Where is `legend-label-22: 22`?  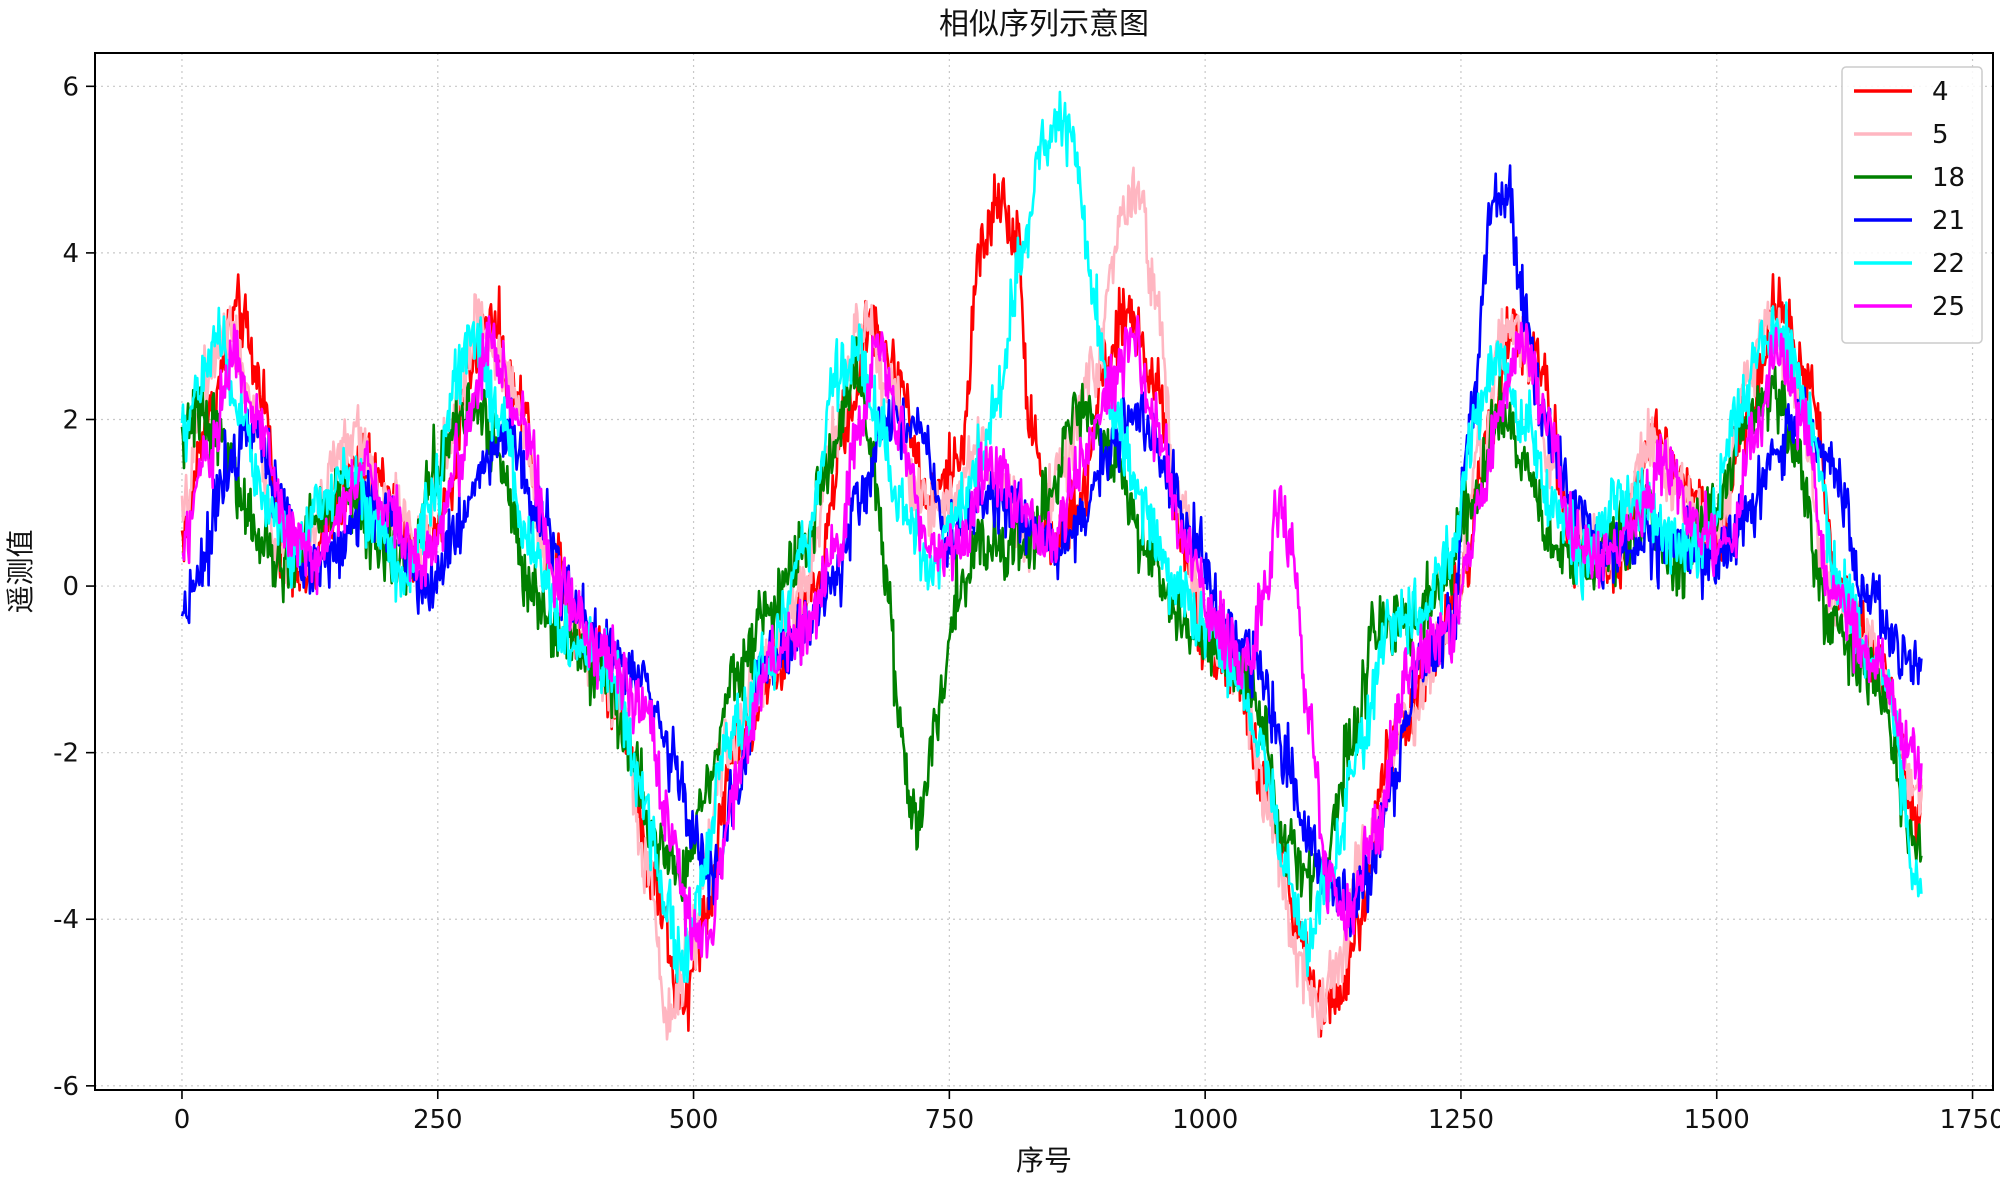 legend-label-22: 22 is located at coordinates (1948, 264).